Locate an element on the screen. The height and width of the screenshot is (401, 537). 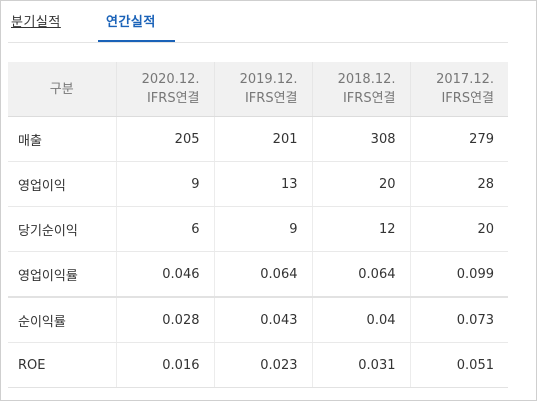
tab-divider is located at coordinates (258, 42).